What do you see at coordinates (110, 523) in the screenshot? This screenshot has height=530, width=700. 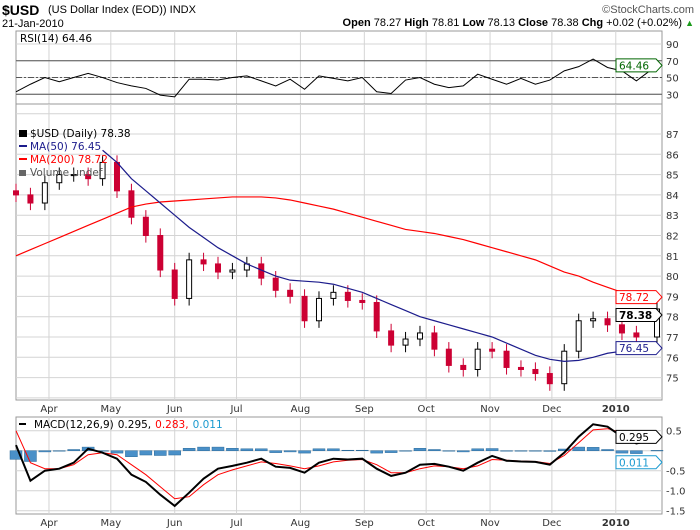 I see `month-label: May` at bounding box center [110, 523].